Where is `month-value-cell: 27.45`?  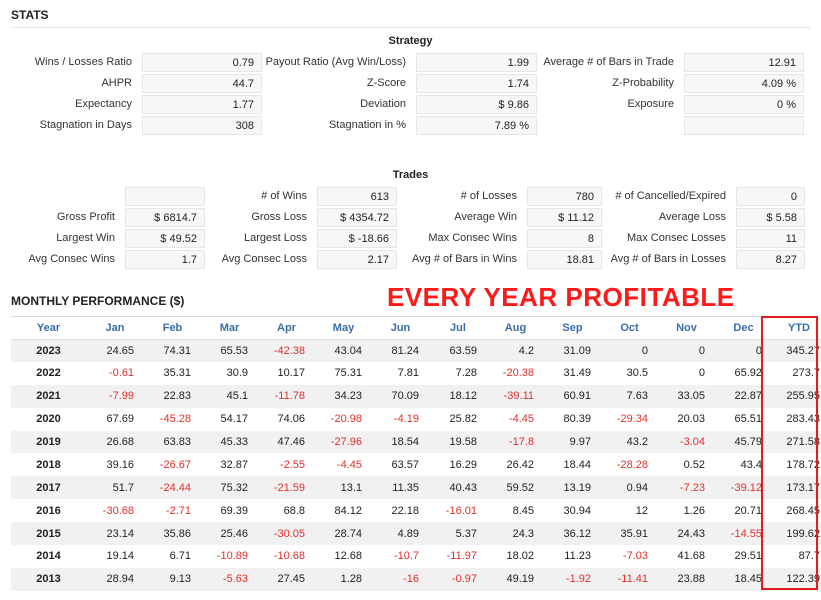 month-value-cell: 27.45 is located at coordinates (286, 579).